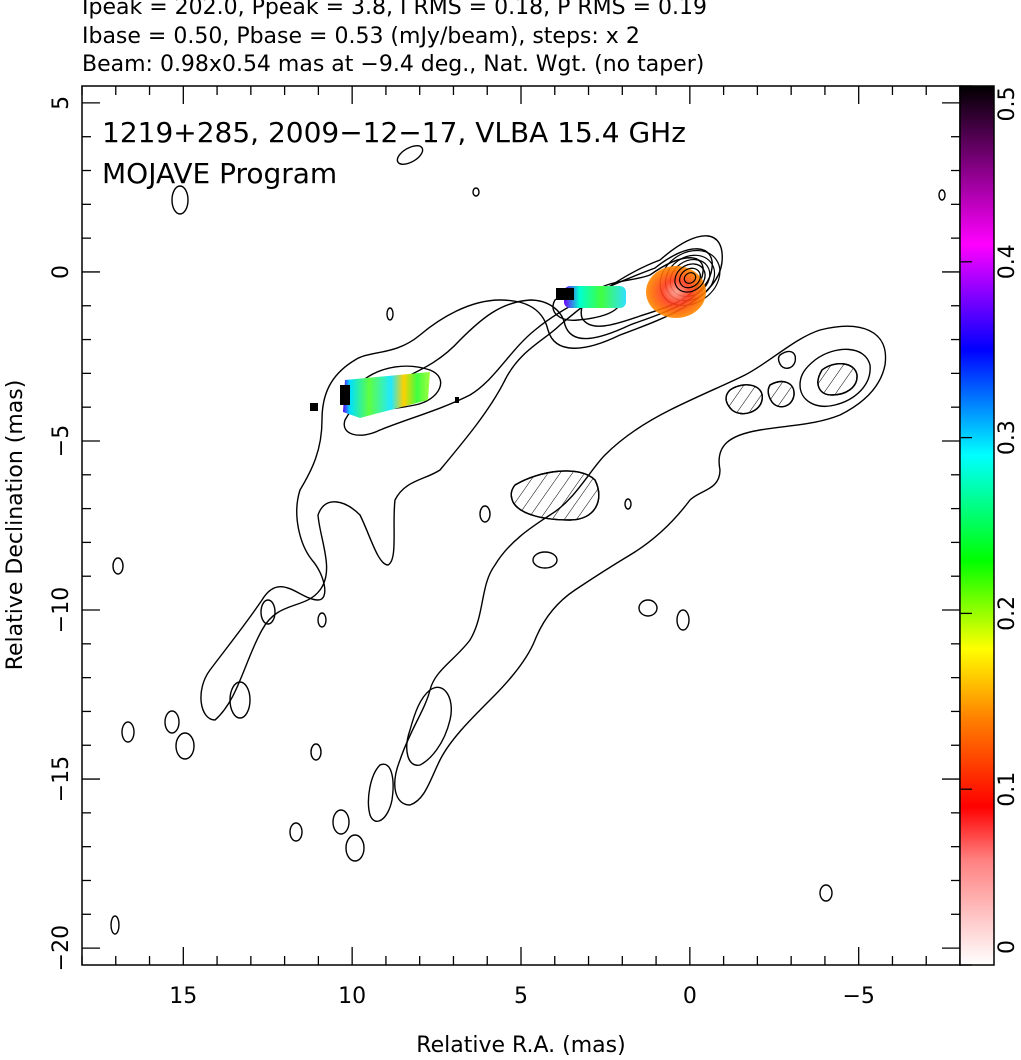 Image resolution: width=1021 pixels, height=1060 pixels. Describe the element at coordinates (219, 173) in the screenshot. I see `program-label: MOJAVE Program` at that location.